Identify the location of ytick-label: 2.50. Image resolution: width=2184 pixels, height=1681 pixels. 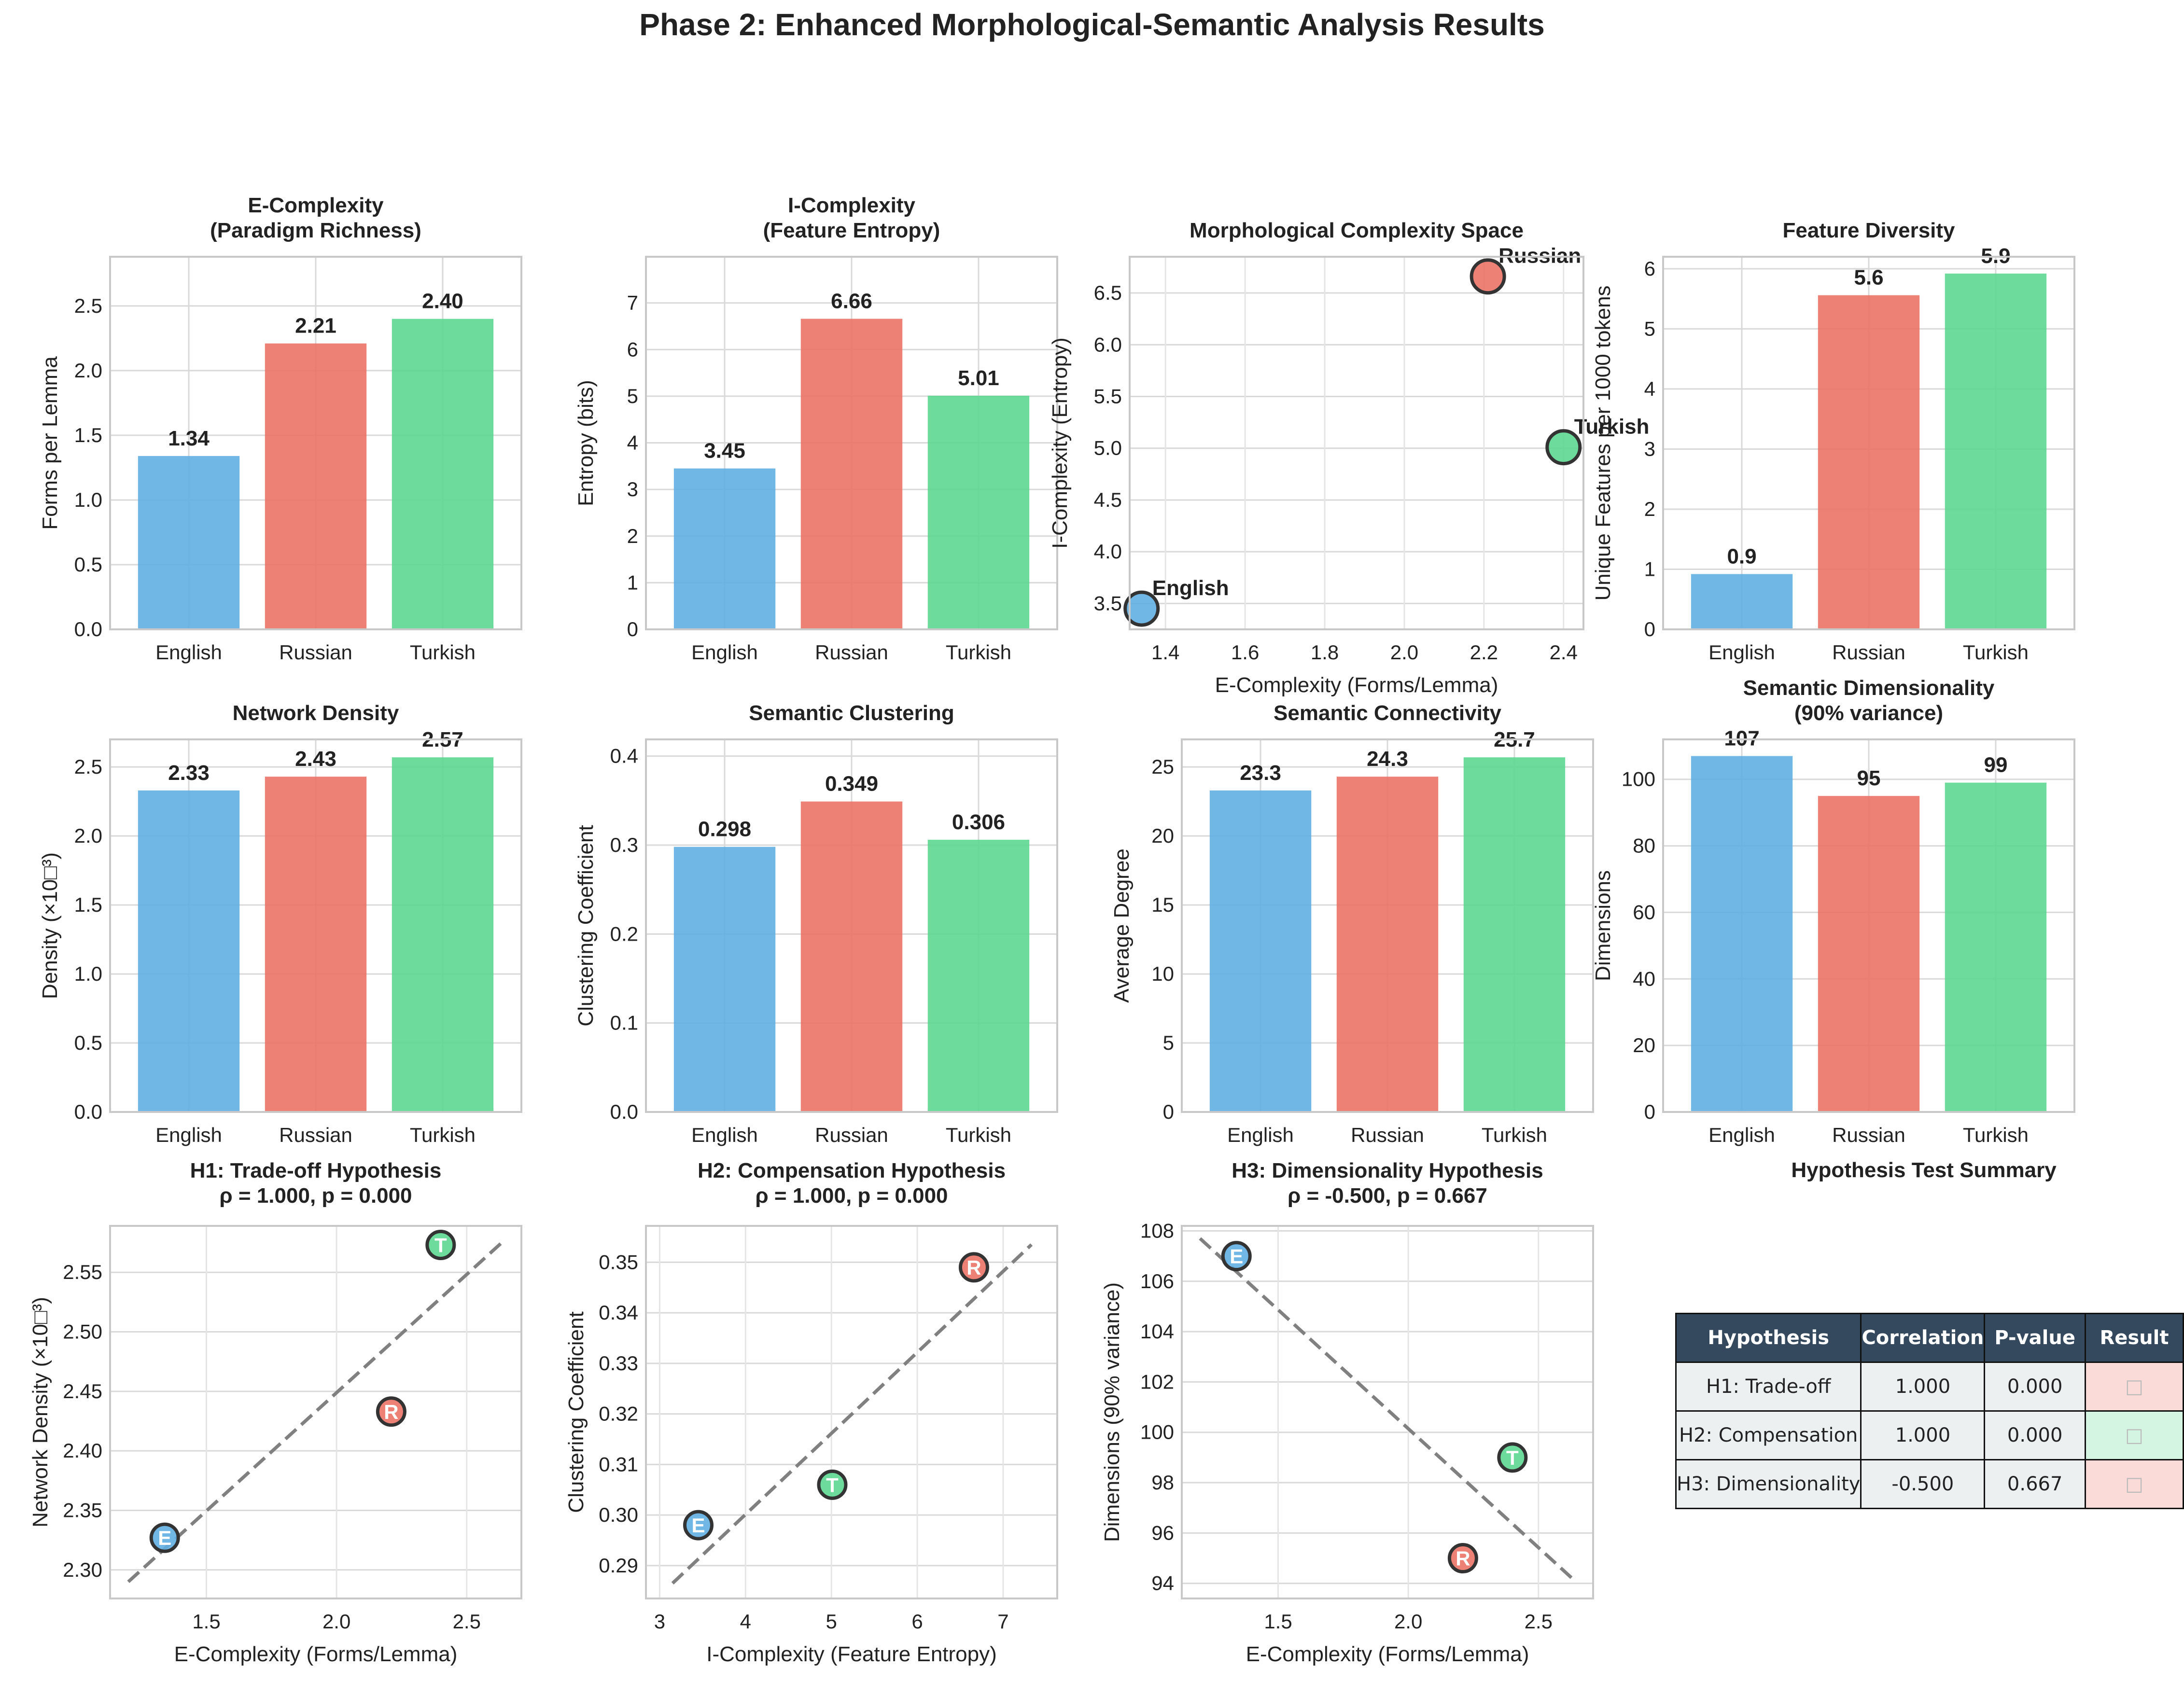
(83, 1331).